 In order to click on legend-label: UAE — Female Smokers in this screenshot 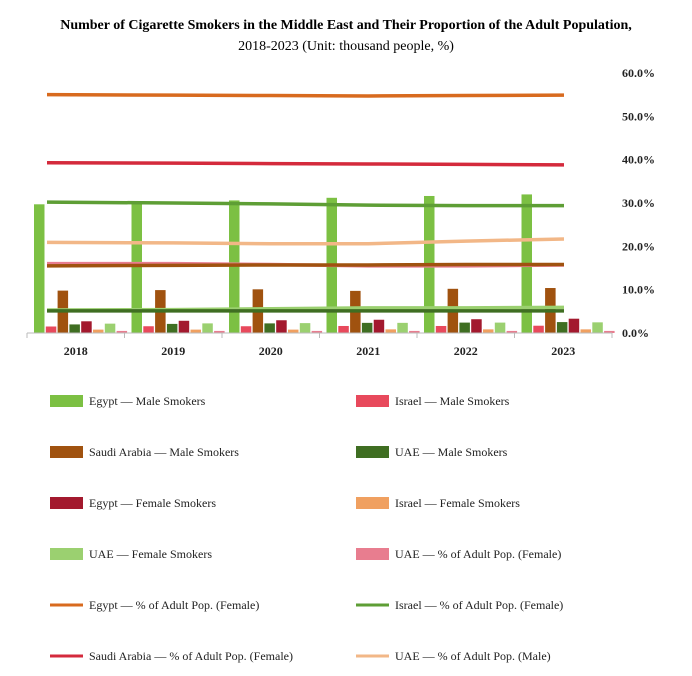, I will do `click(150, 554)`.